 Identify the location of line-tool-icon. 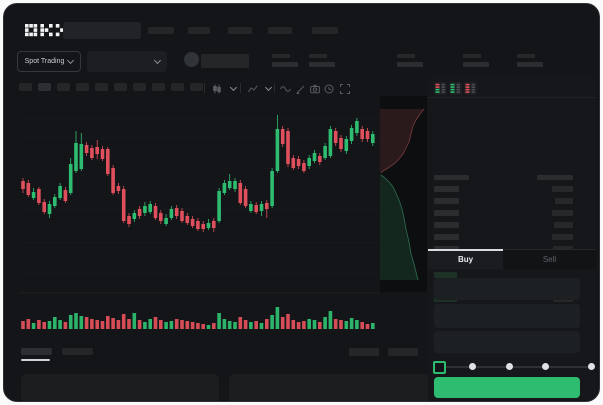
(285, 88).